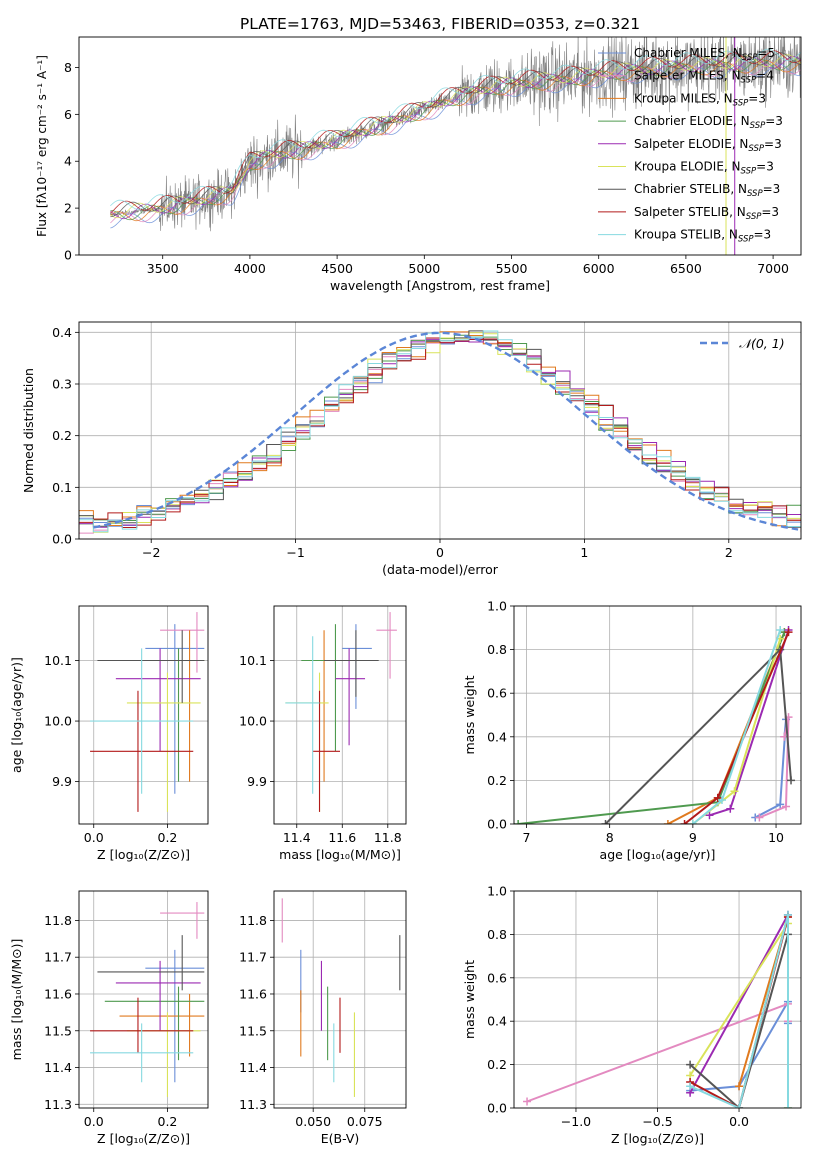 The image size is (819, 1170). What do you see at coordinates (512, 268) in the screenshot?
I see `spectrum-xtick-label: 5500` at bounding box center [512, 268].